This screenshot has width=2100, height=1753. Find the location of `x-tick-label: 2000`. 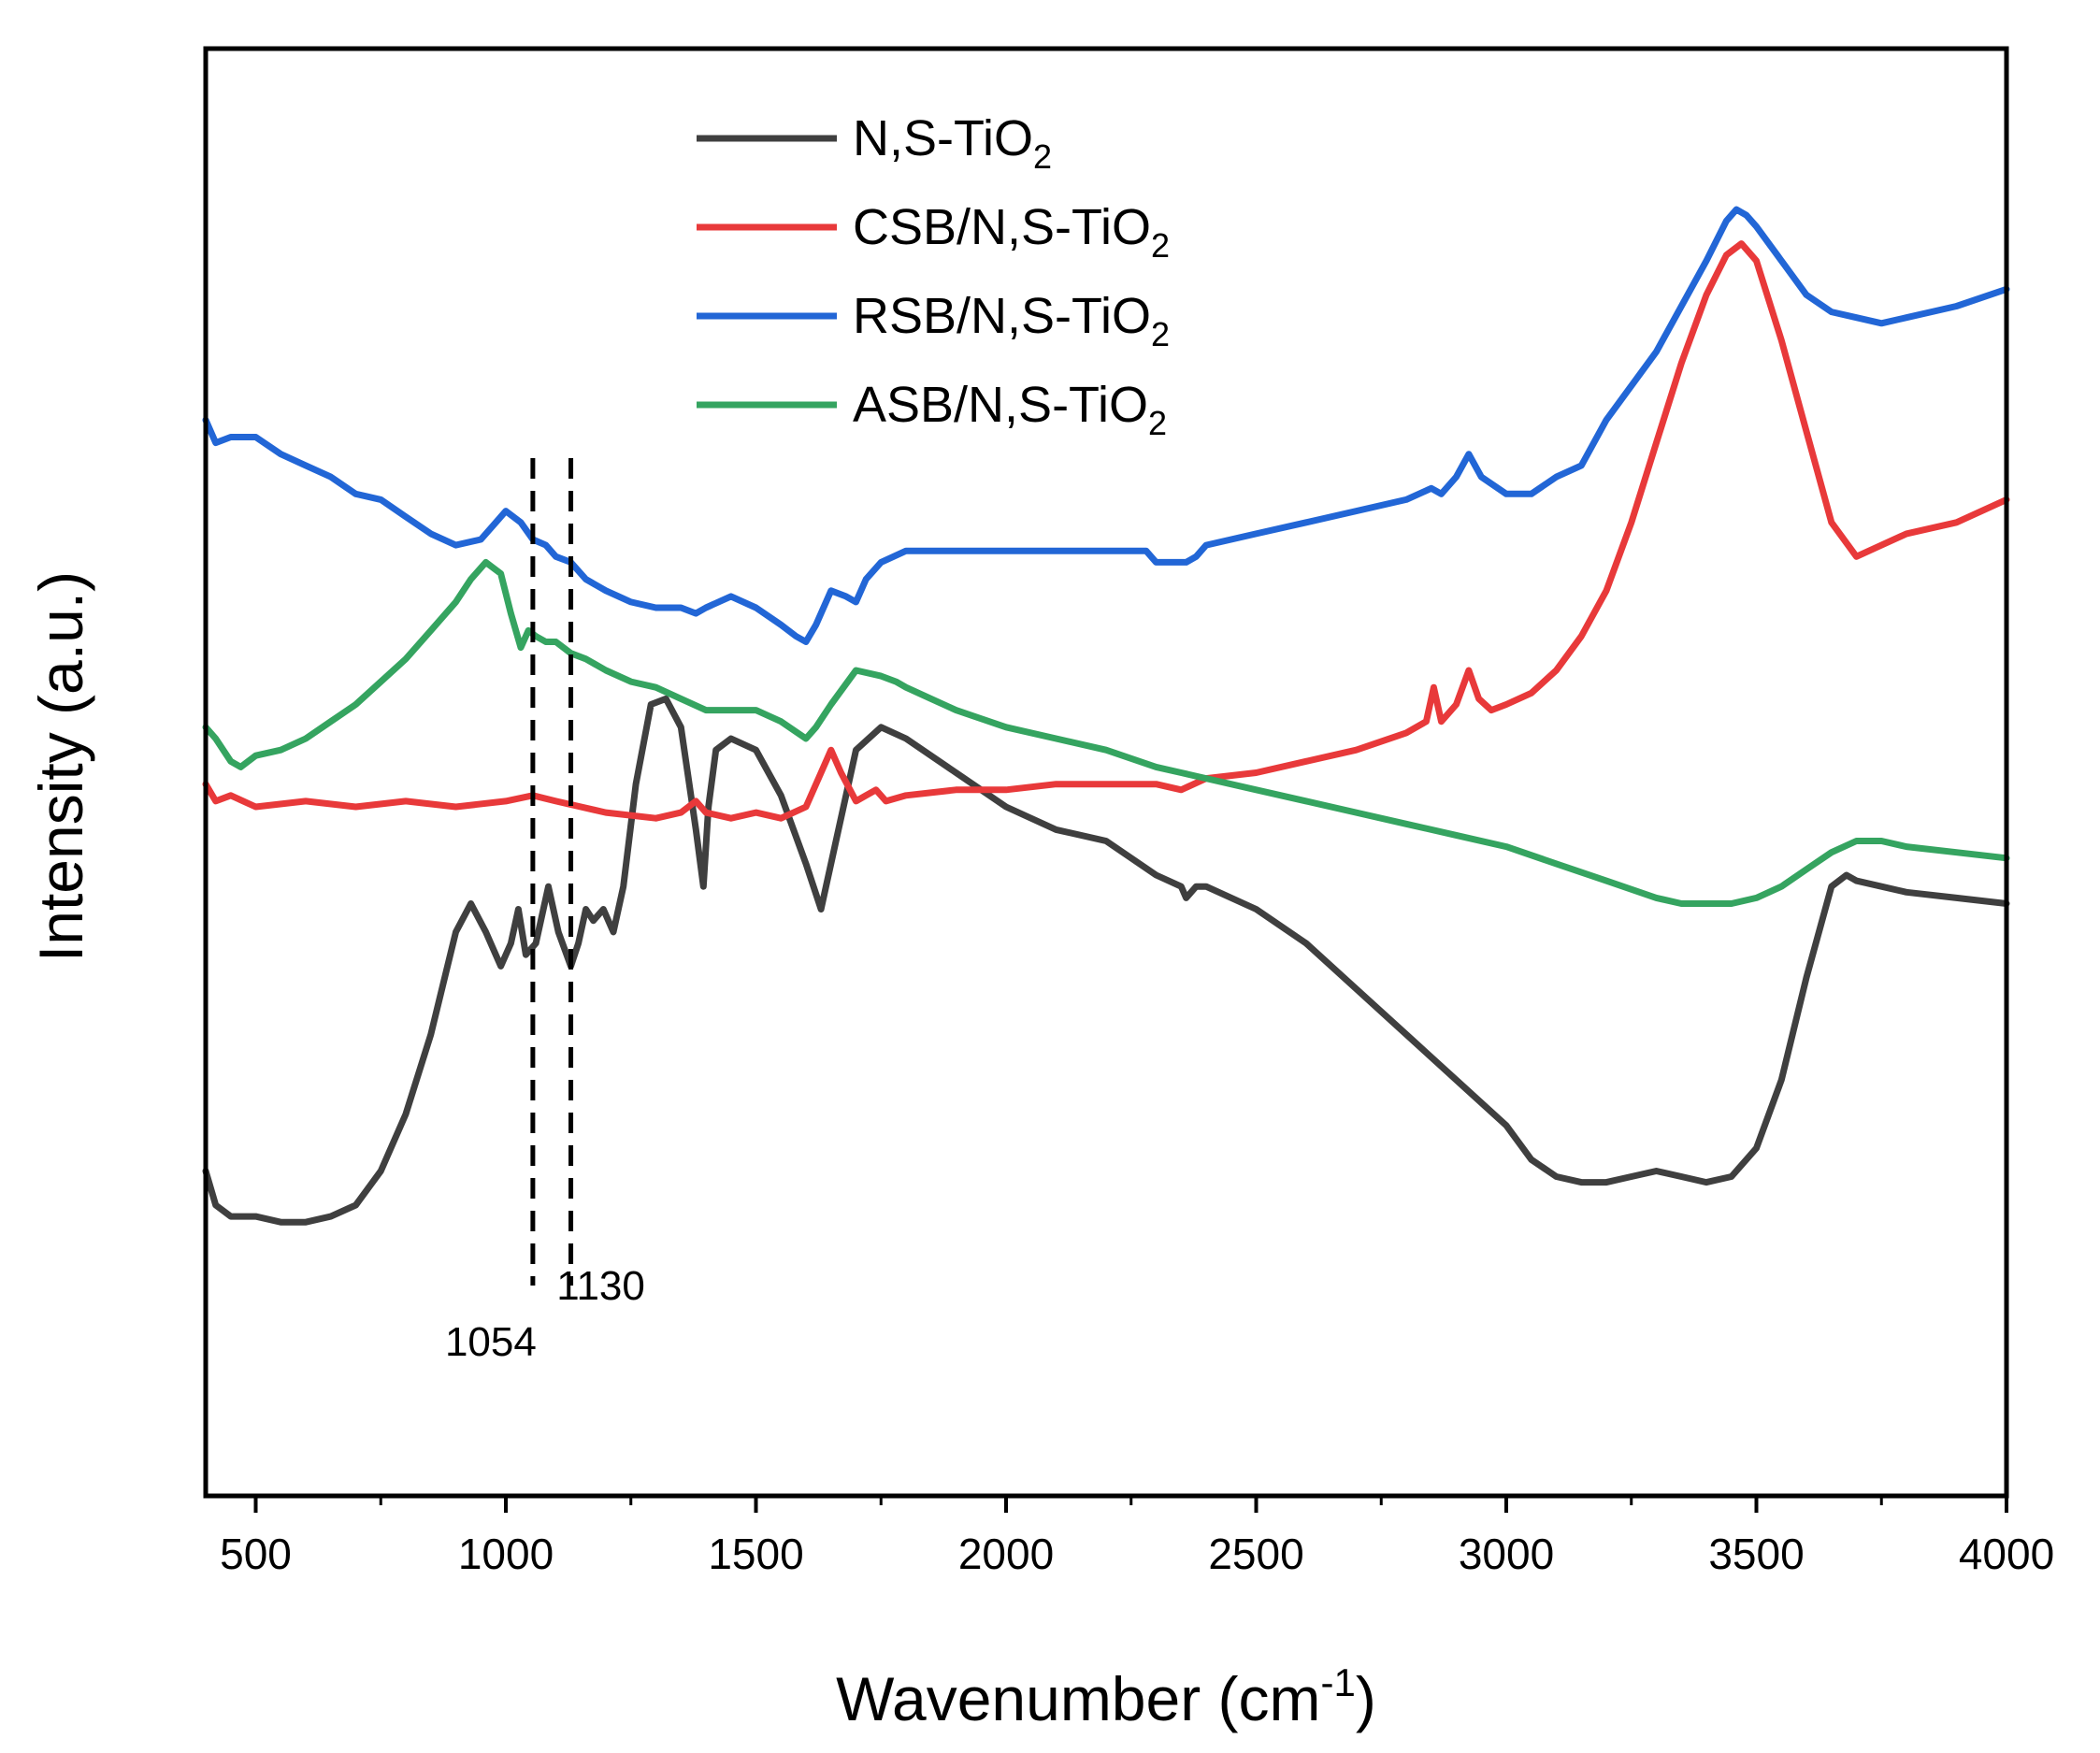

x-tick-label: 2000 is located at coordinates (1006, 1554).